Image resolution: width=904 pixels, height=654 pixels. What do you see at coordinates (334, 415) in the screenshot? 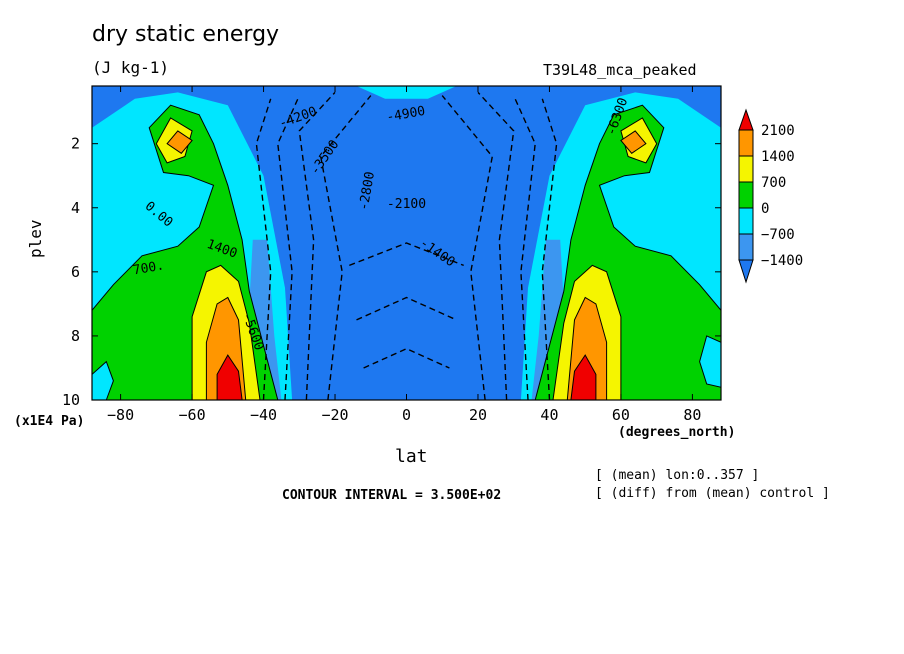
I see `x-tick-label-3: −20` at bounding box center [334, 415].